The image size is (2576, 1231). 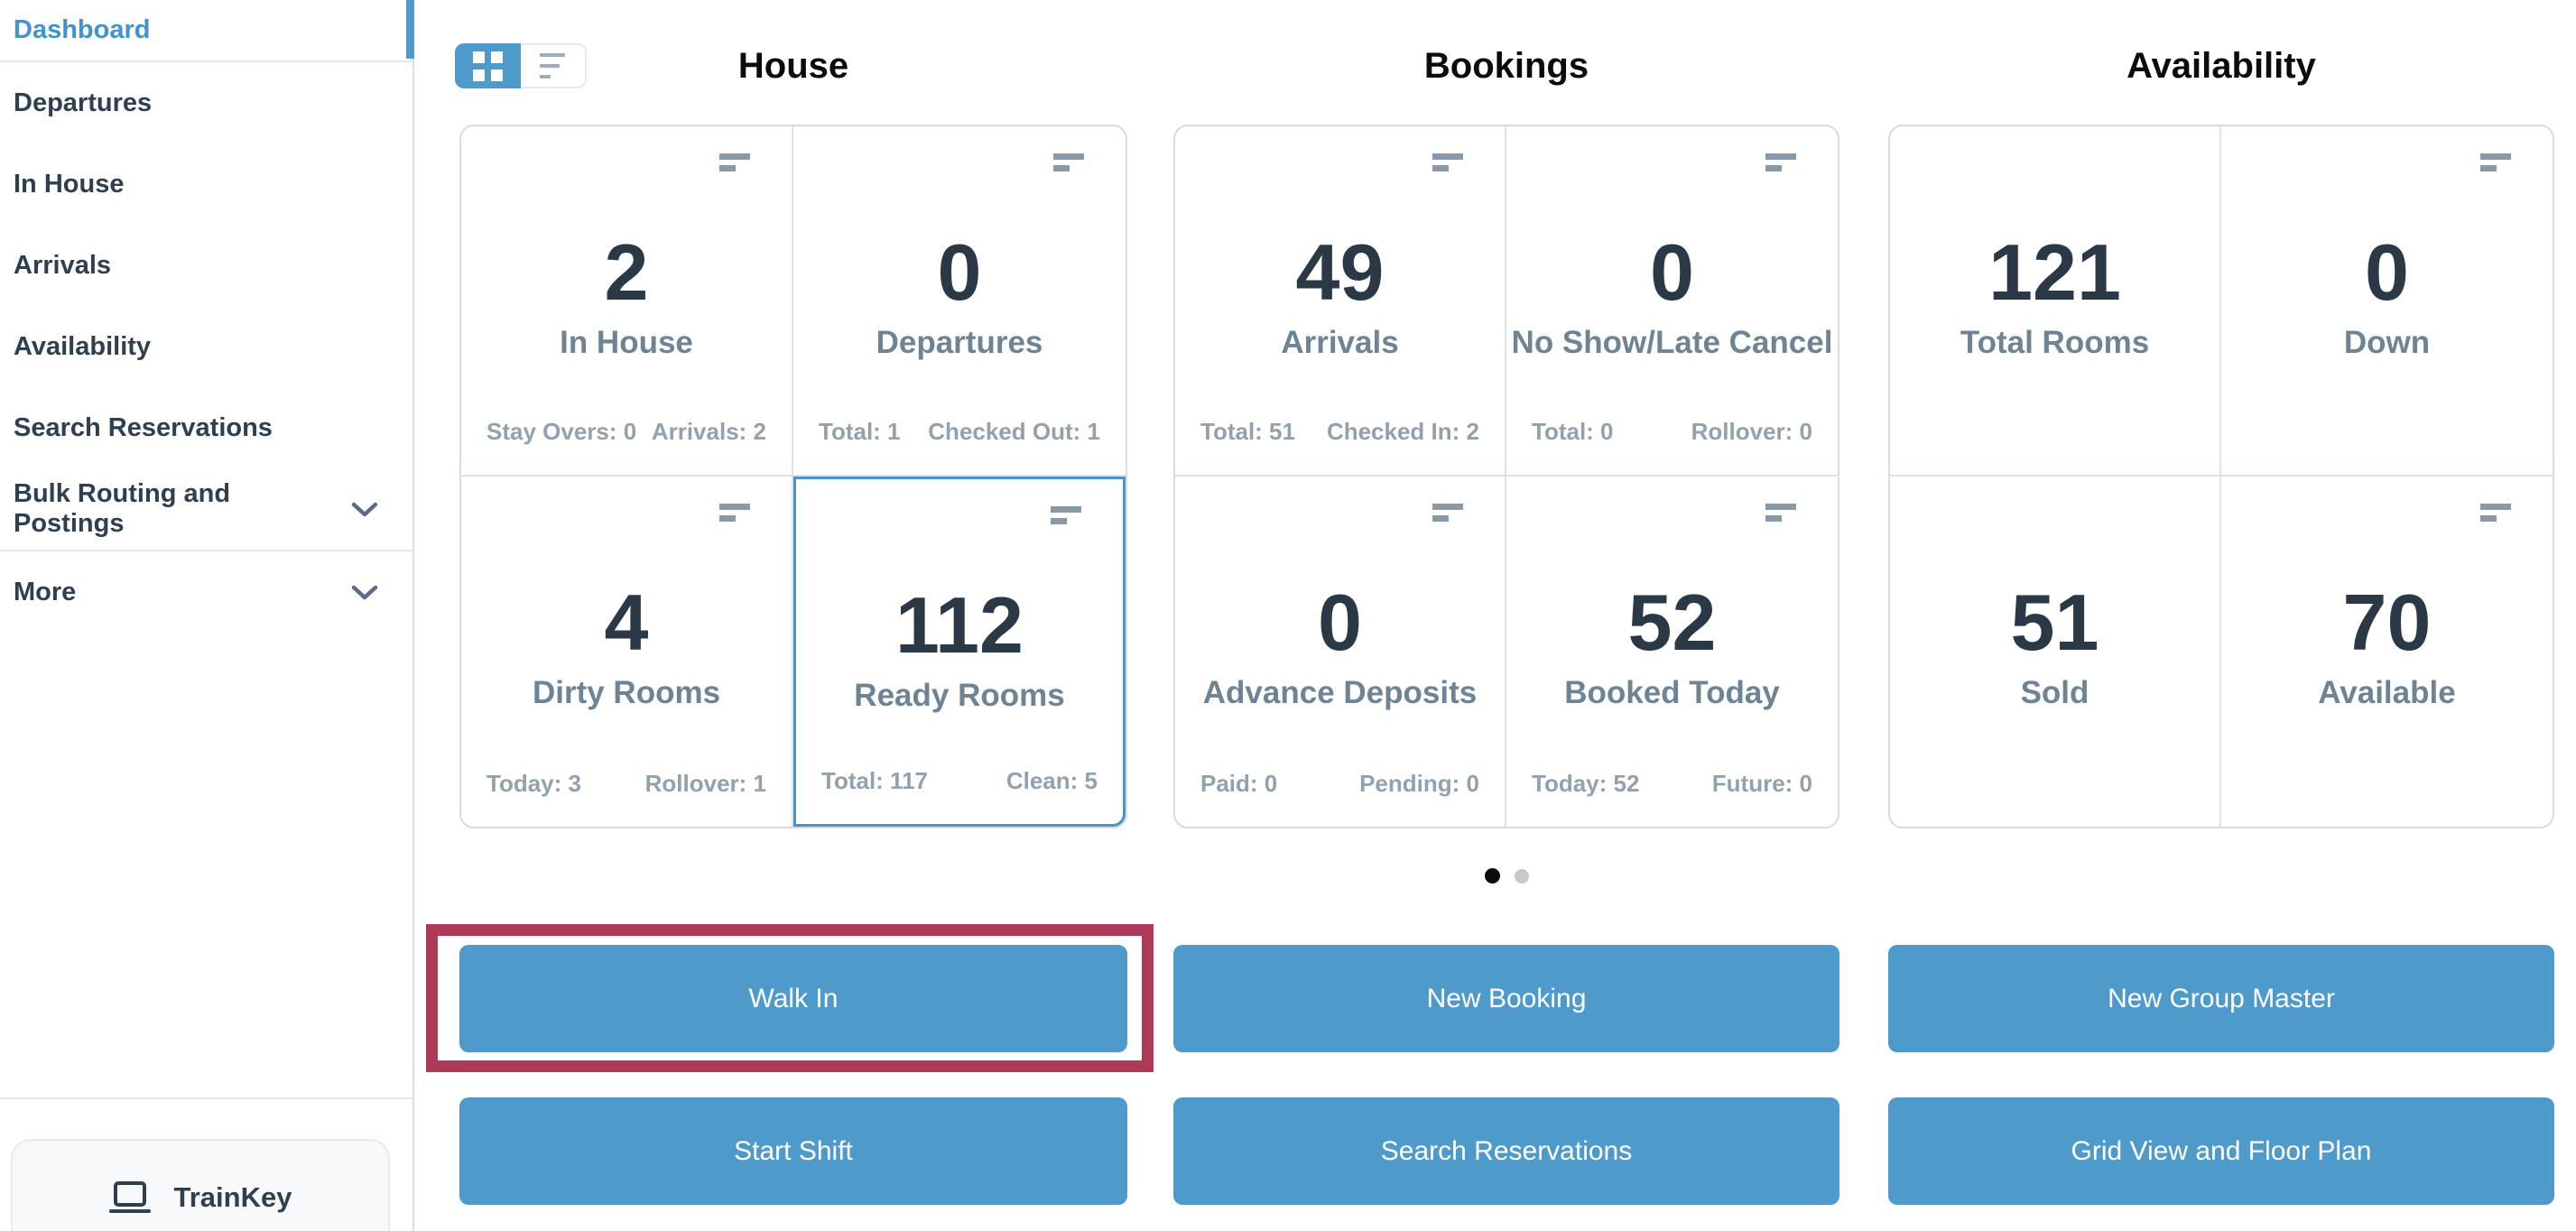 I want to click on card-label: Dirty Rooms, so click(x=626, y=692).